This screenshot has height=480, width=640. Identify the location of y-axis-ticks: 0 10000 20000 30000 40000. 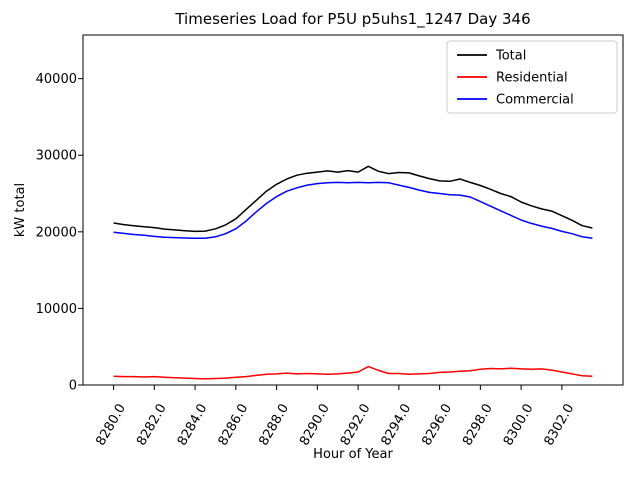
(59, 233).